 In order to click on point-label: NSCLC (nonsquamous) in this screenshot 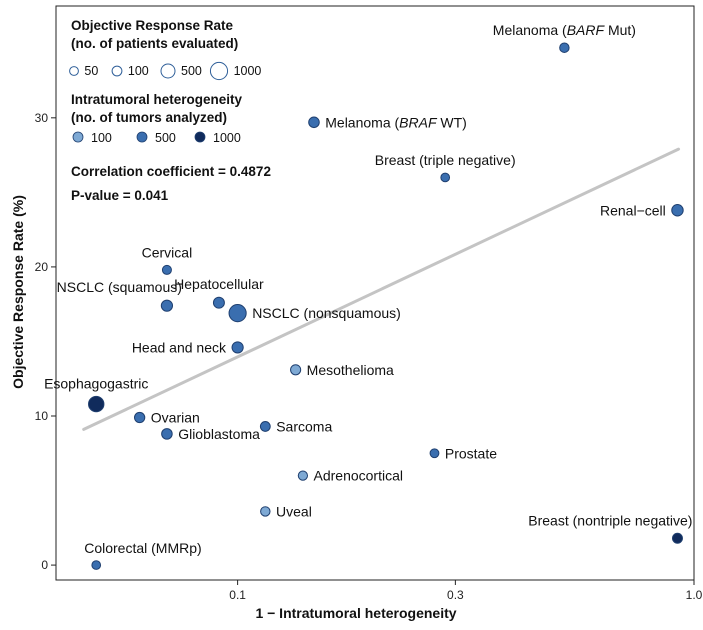, I will do `click(326, 313)`.